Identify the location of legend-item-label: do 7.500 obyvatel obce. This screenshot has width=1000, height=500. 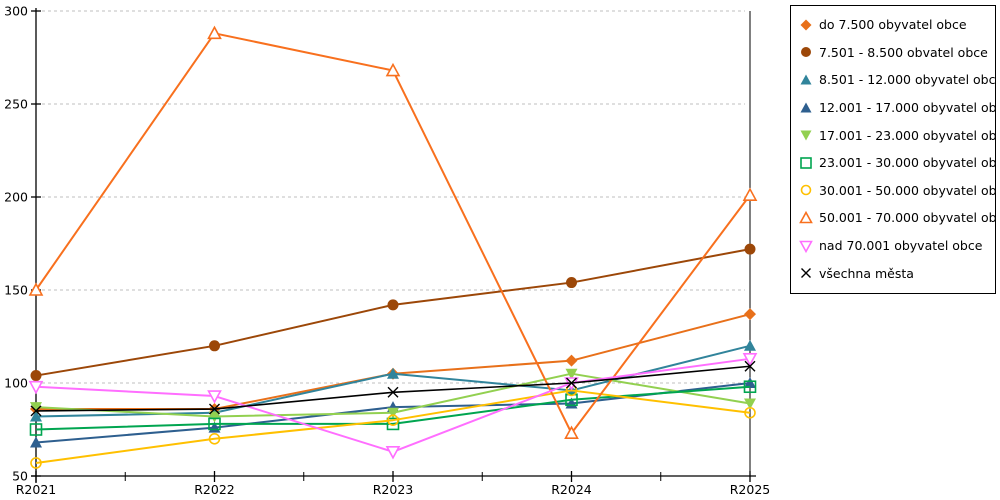
(893, 25).